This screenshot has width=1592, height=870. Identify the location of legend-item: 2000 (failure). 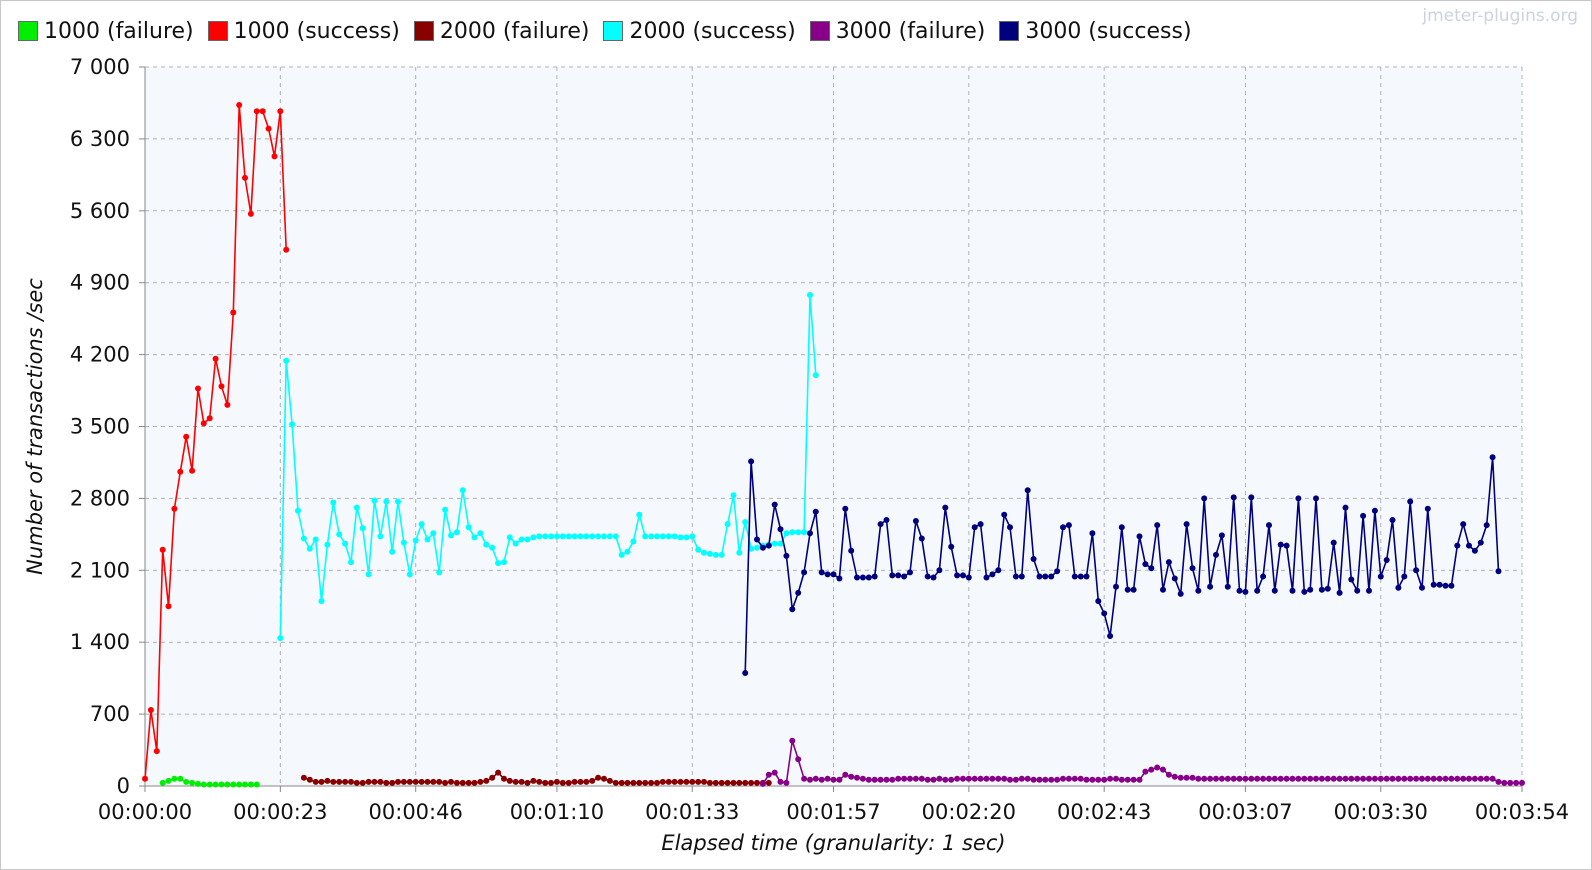
(501, 31).